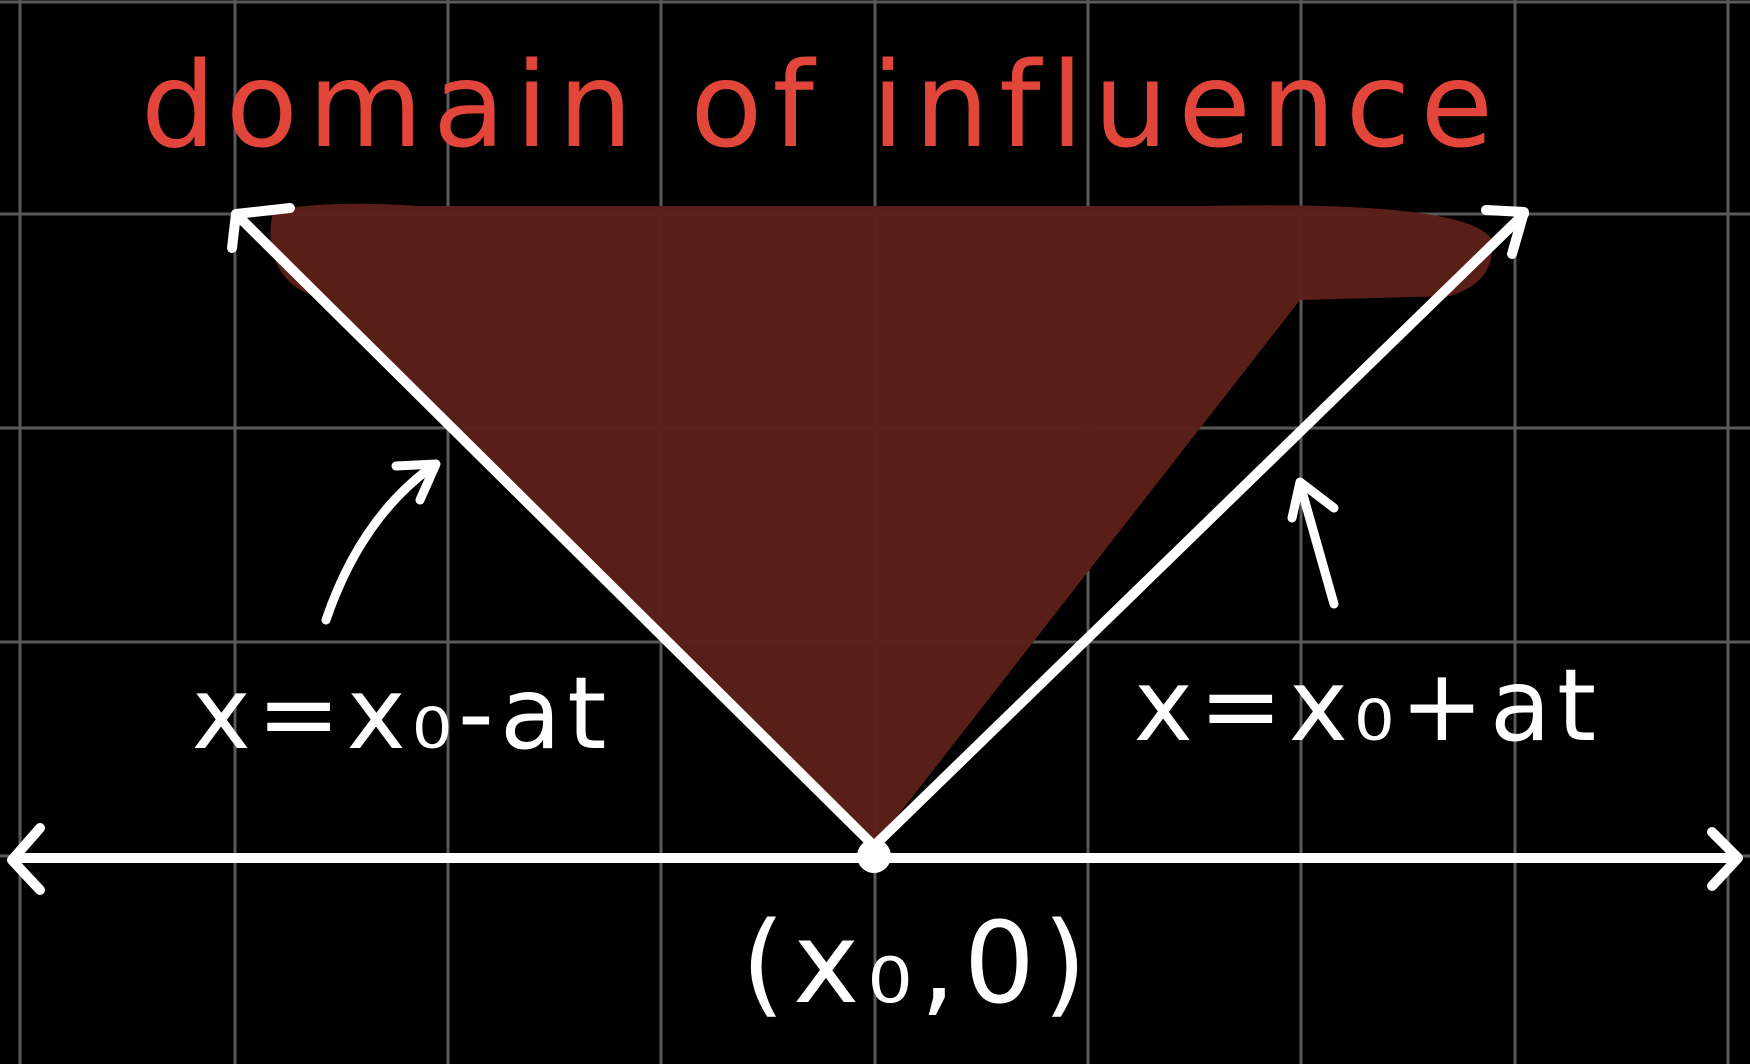 The height and width of the screenshot is (1064, 1750). What do you see at coordinates (1505, 232) in the screenshot?
I see `right-characteristic-arrowhead` at bounding box center [1505, 232].